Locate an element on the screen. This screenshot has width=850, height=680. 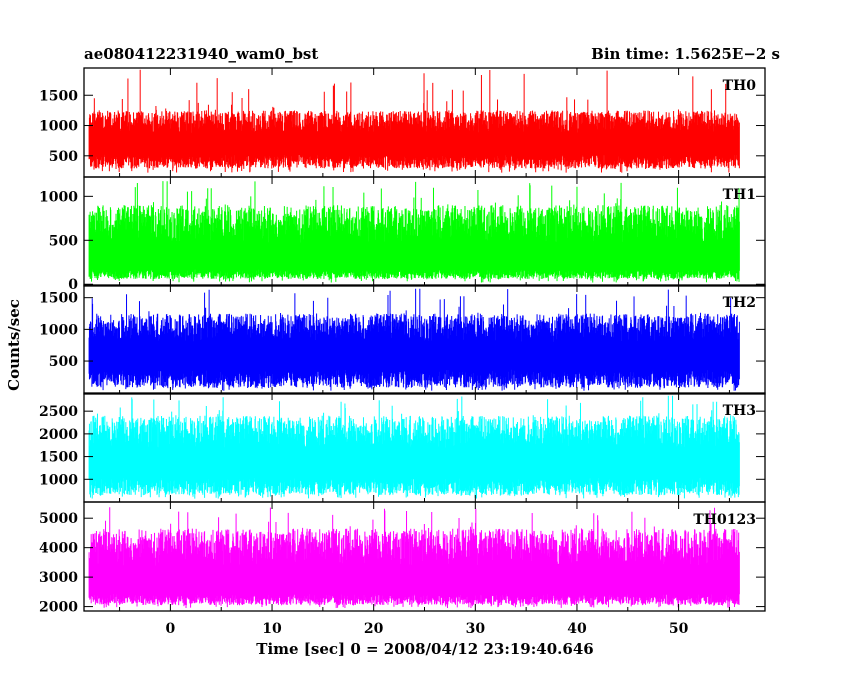
panel-th1: 0 500 1000 TH1 is located at coordinates (402, 234).